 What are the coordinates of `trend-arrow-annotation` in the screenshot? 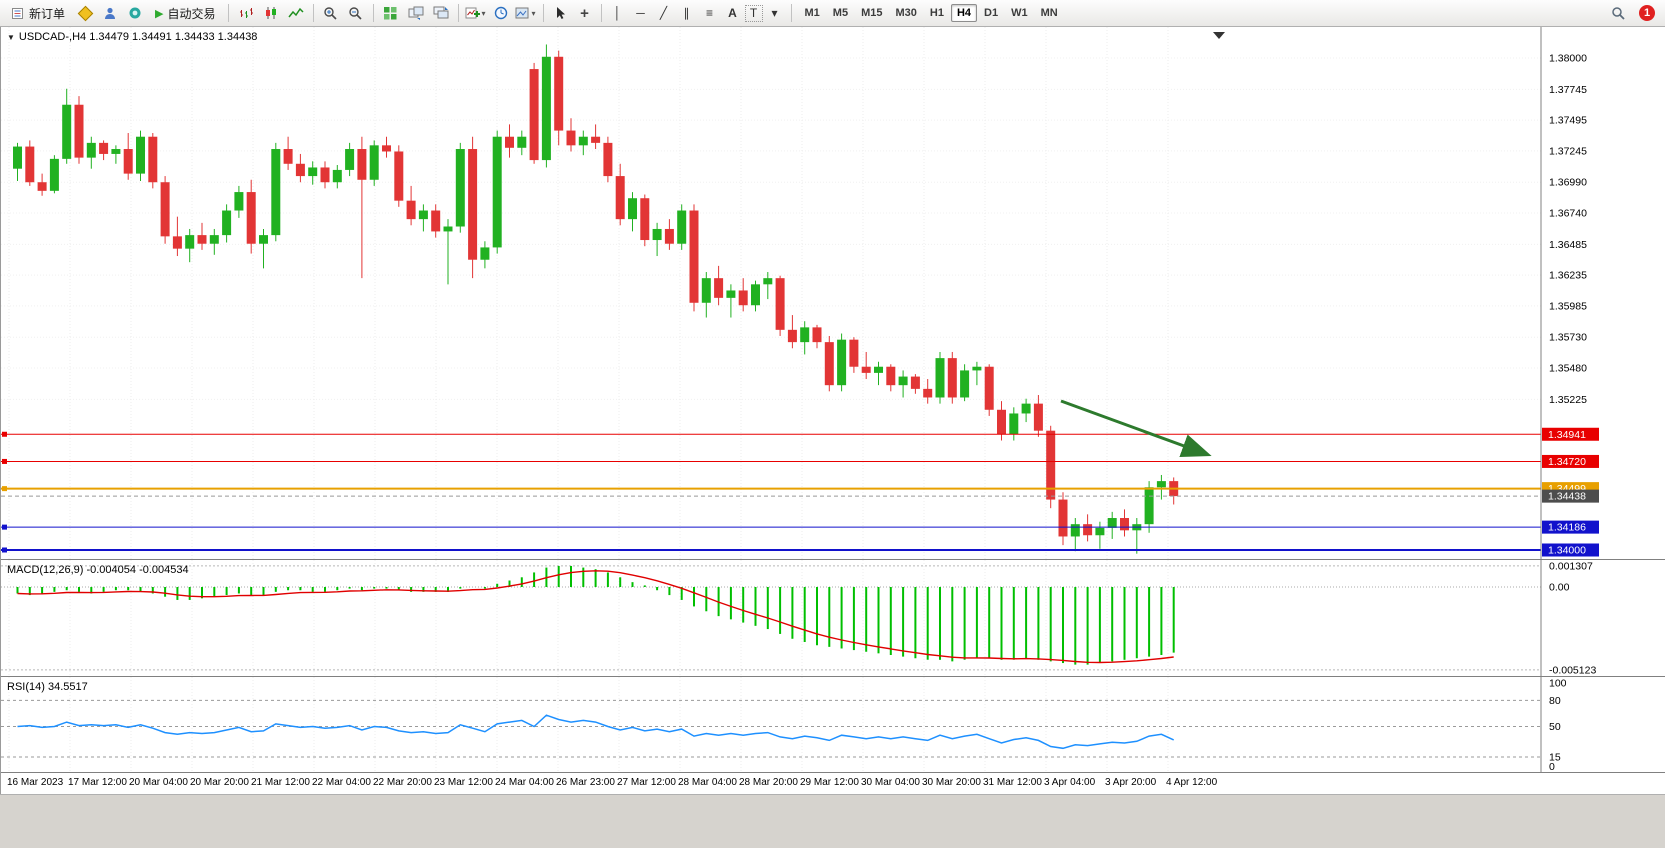 It's located at (1136, 428).